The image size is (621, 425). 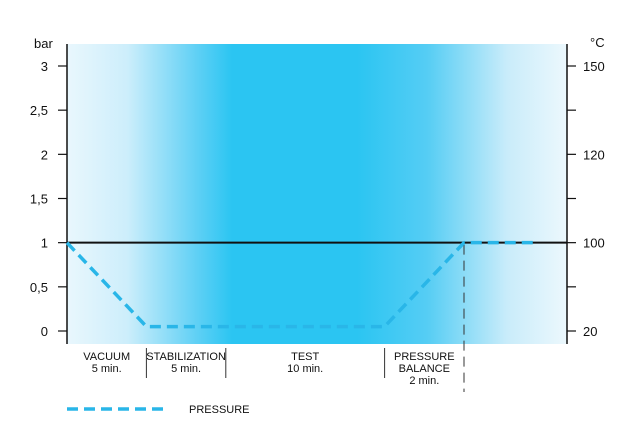 What do you see at coordinates (39, 199) in the screenshot?
I see `left-tick-label: 1,5` at bounding box center [39, 199].